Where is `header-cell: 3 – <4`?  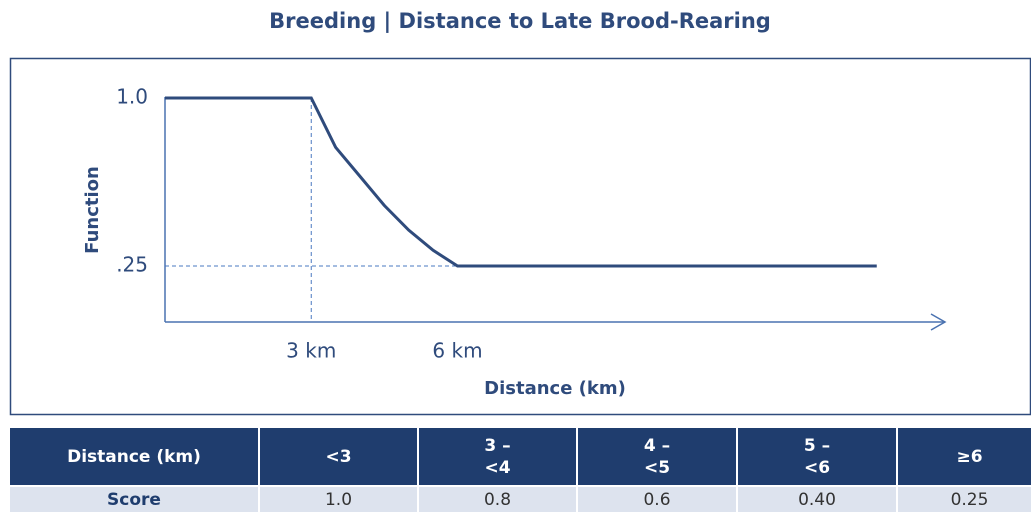 header-cell: 3 – <4 is located at coordinates (498, 457).